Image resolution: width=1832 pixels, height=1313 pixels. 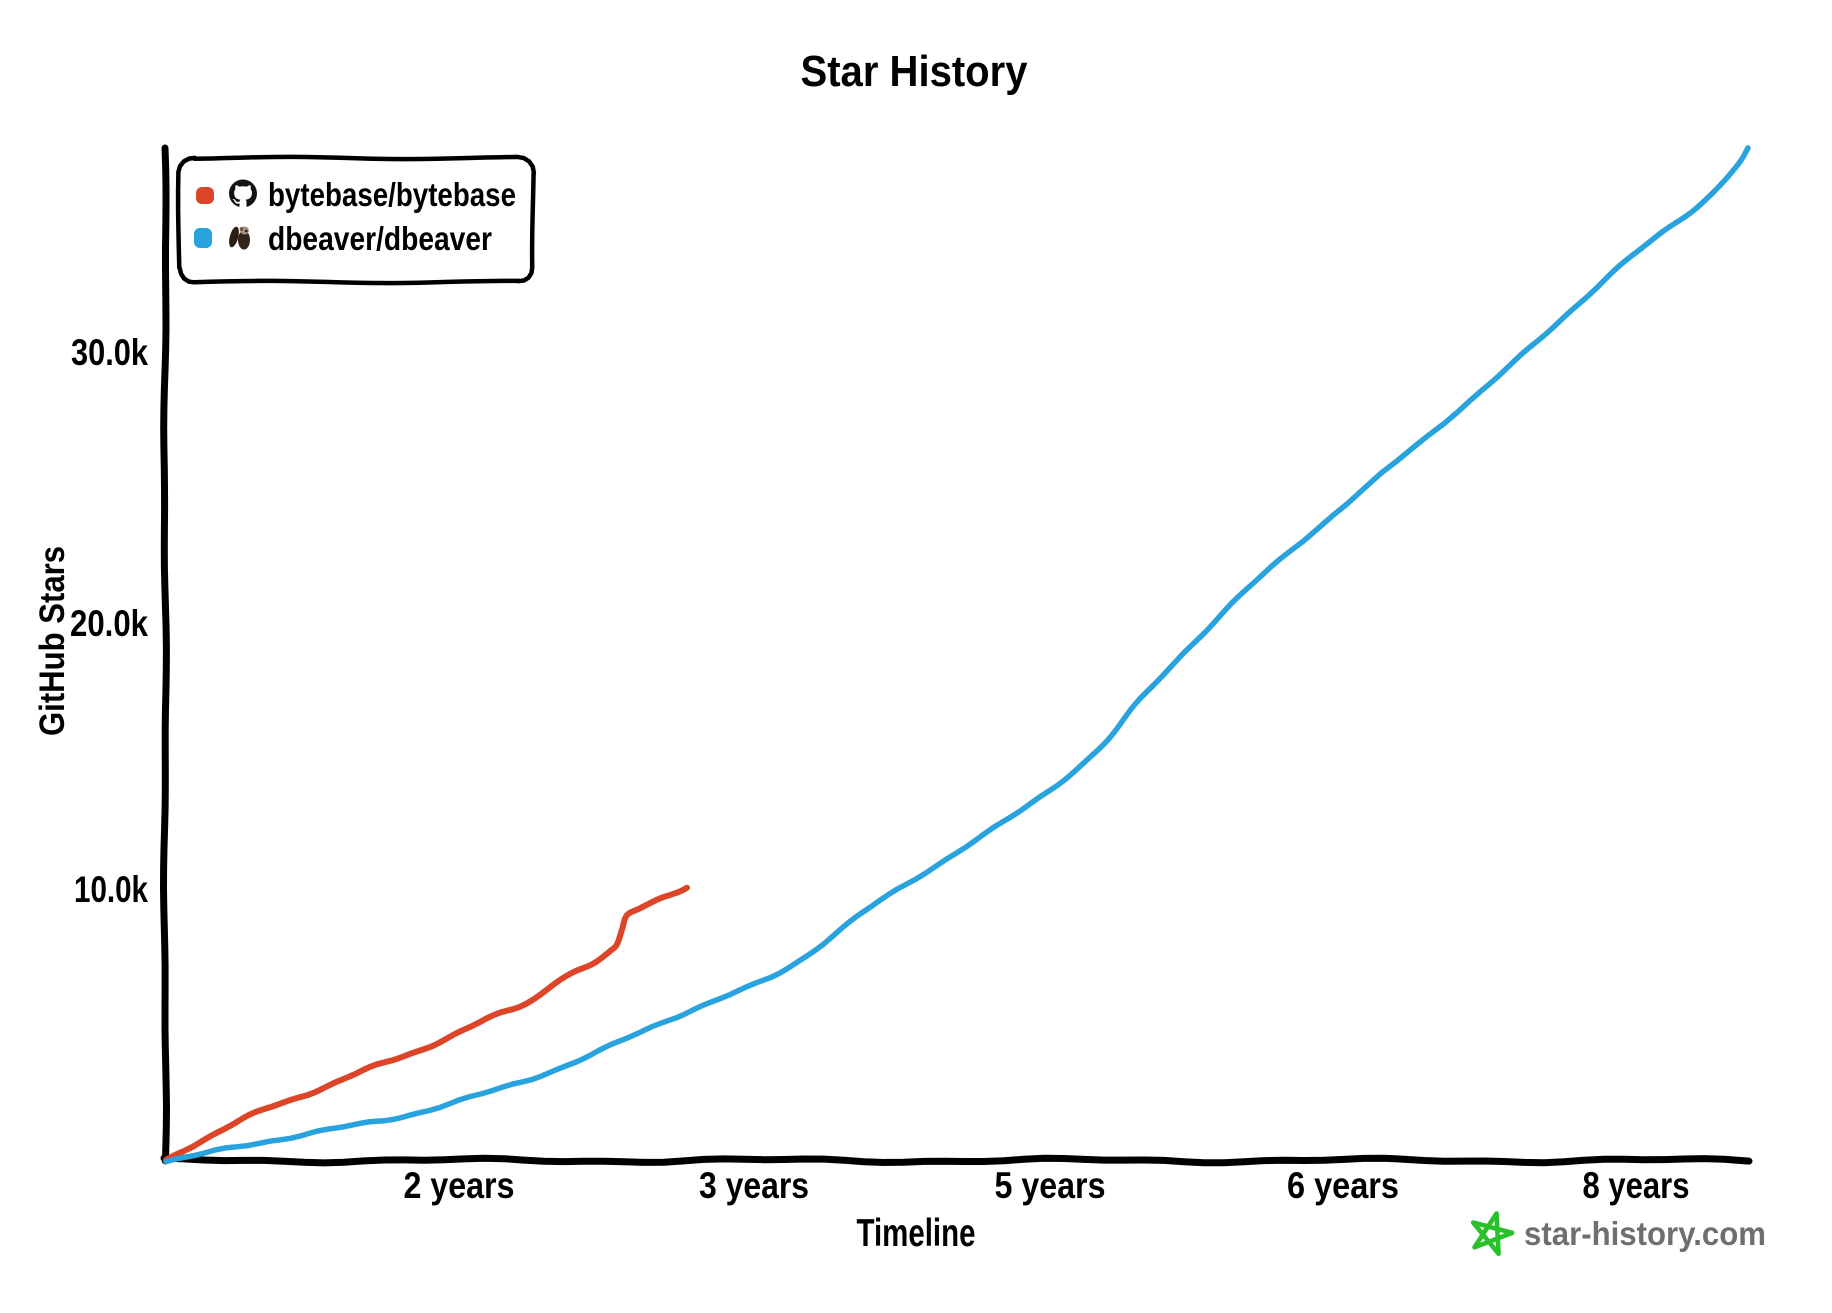 What do you see at coordinates (459, 1185) in the screenshot?
I see `svg-text: 2 years` at bounding box center [459, 1185].